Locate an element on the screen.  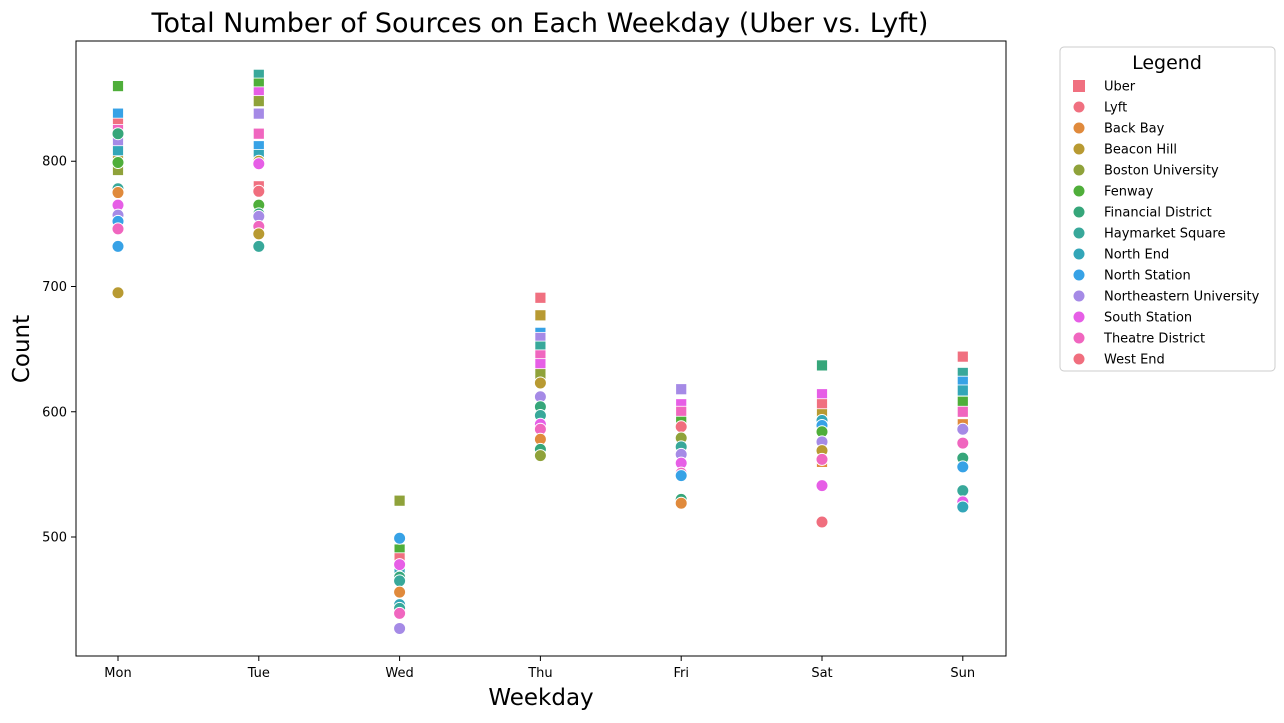
legend-title: Legend is located at coordinates (1167, 63).